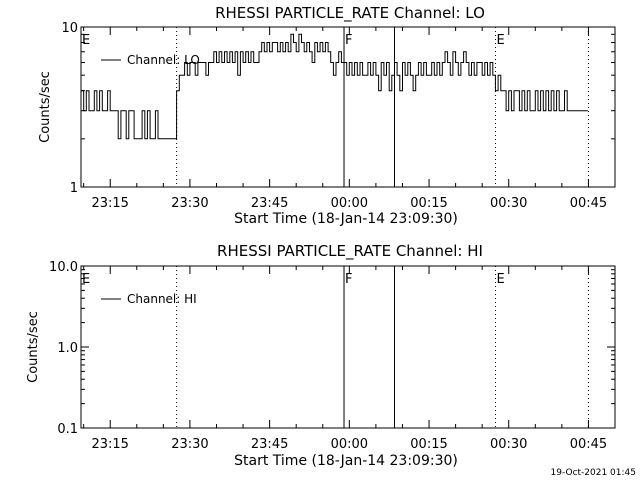 The width and height of the screenshot is (640, 480). What do you see at coordinates (593, 473) in the screenshot?
I see `generation-timestamp: 19-Oct-2021 01:45` at bounding box center [593, 473].